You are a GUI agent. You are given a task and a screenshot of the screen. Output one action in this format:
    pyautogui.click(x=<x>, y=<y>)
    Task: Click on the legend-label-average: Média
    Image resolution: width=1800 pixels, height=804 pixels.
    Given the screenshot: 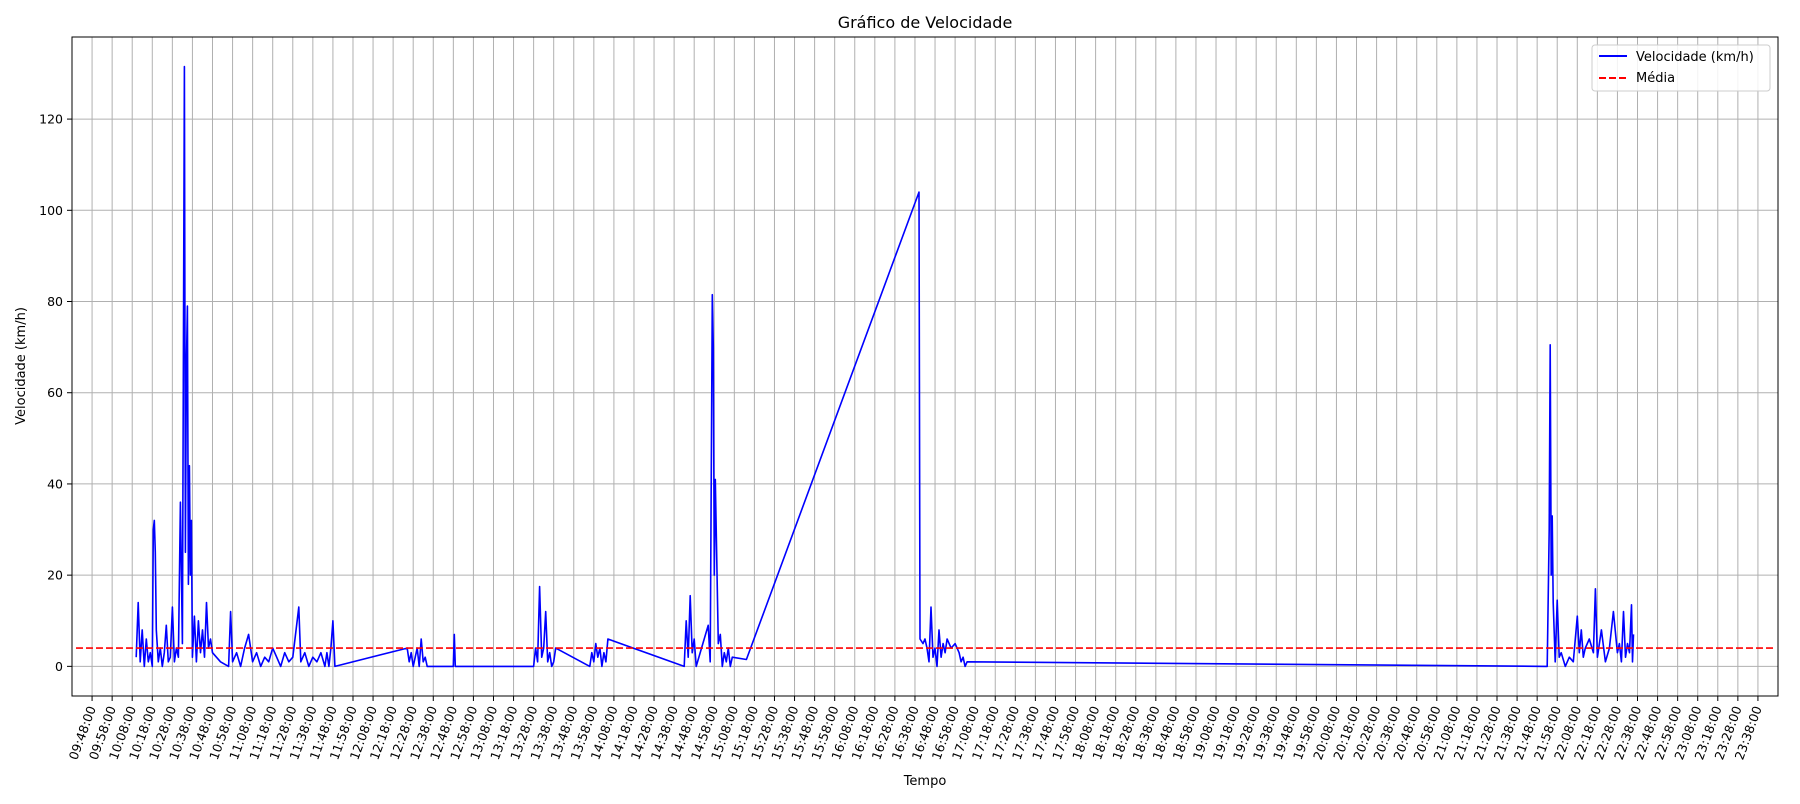 What is the action you would take?
    pyautogui.click(x=1655, y=78)
    